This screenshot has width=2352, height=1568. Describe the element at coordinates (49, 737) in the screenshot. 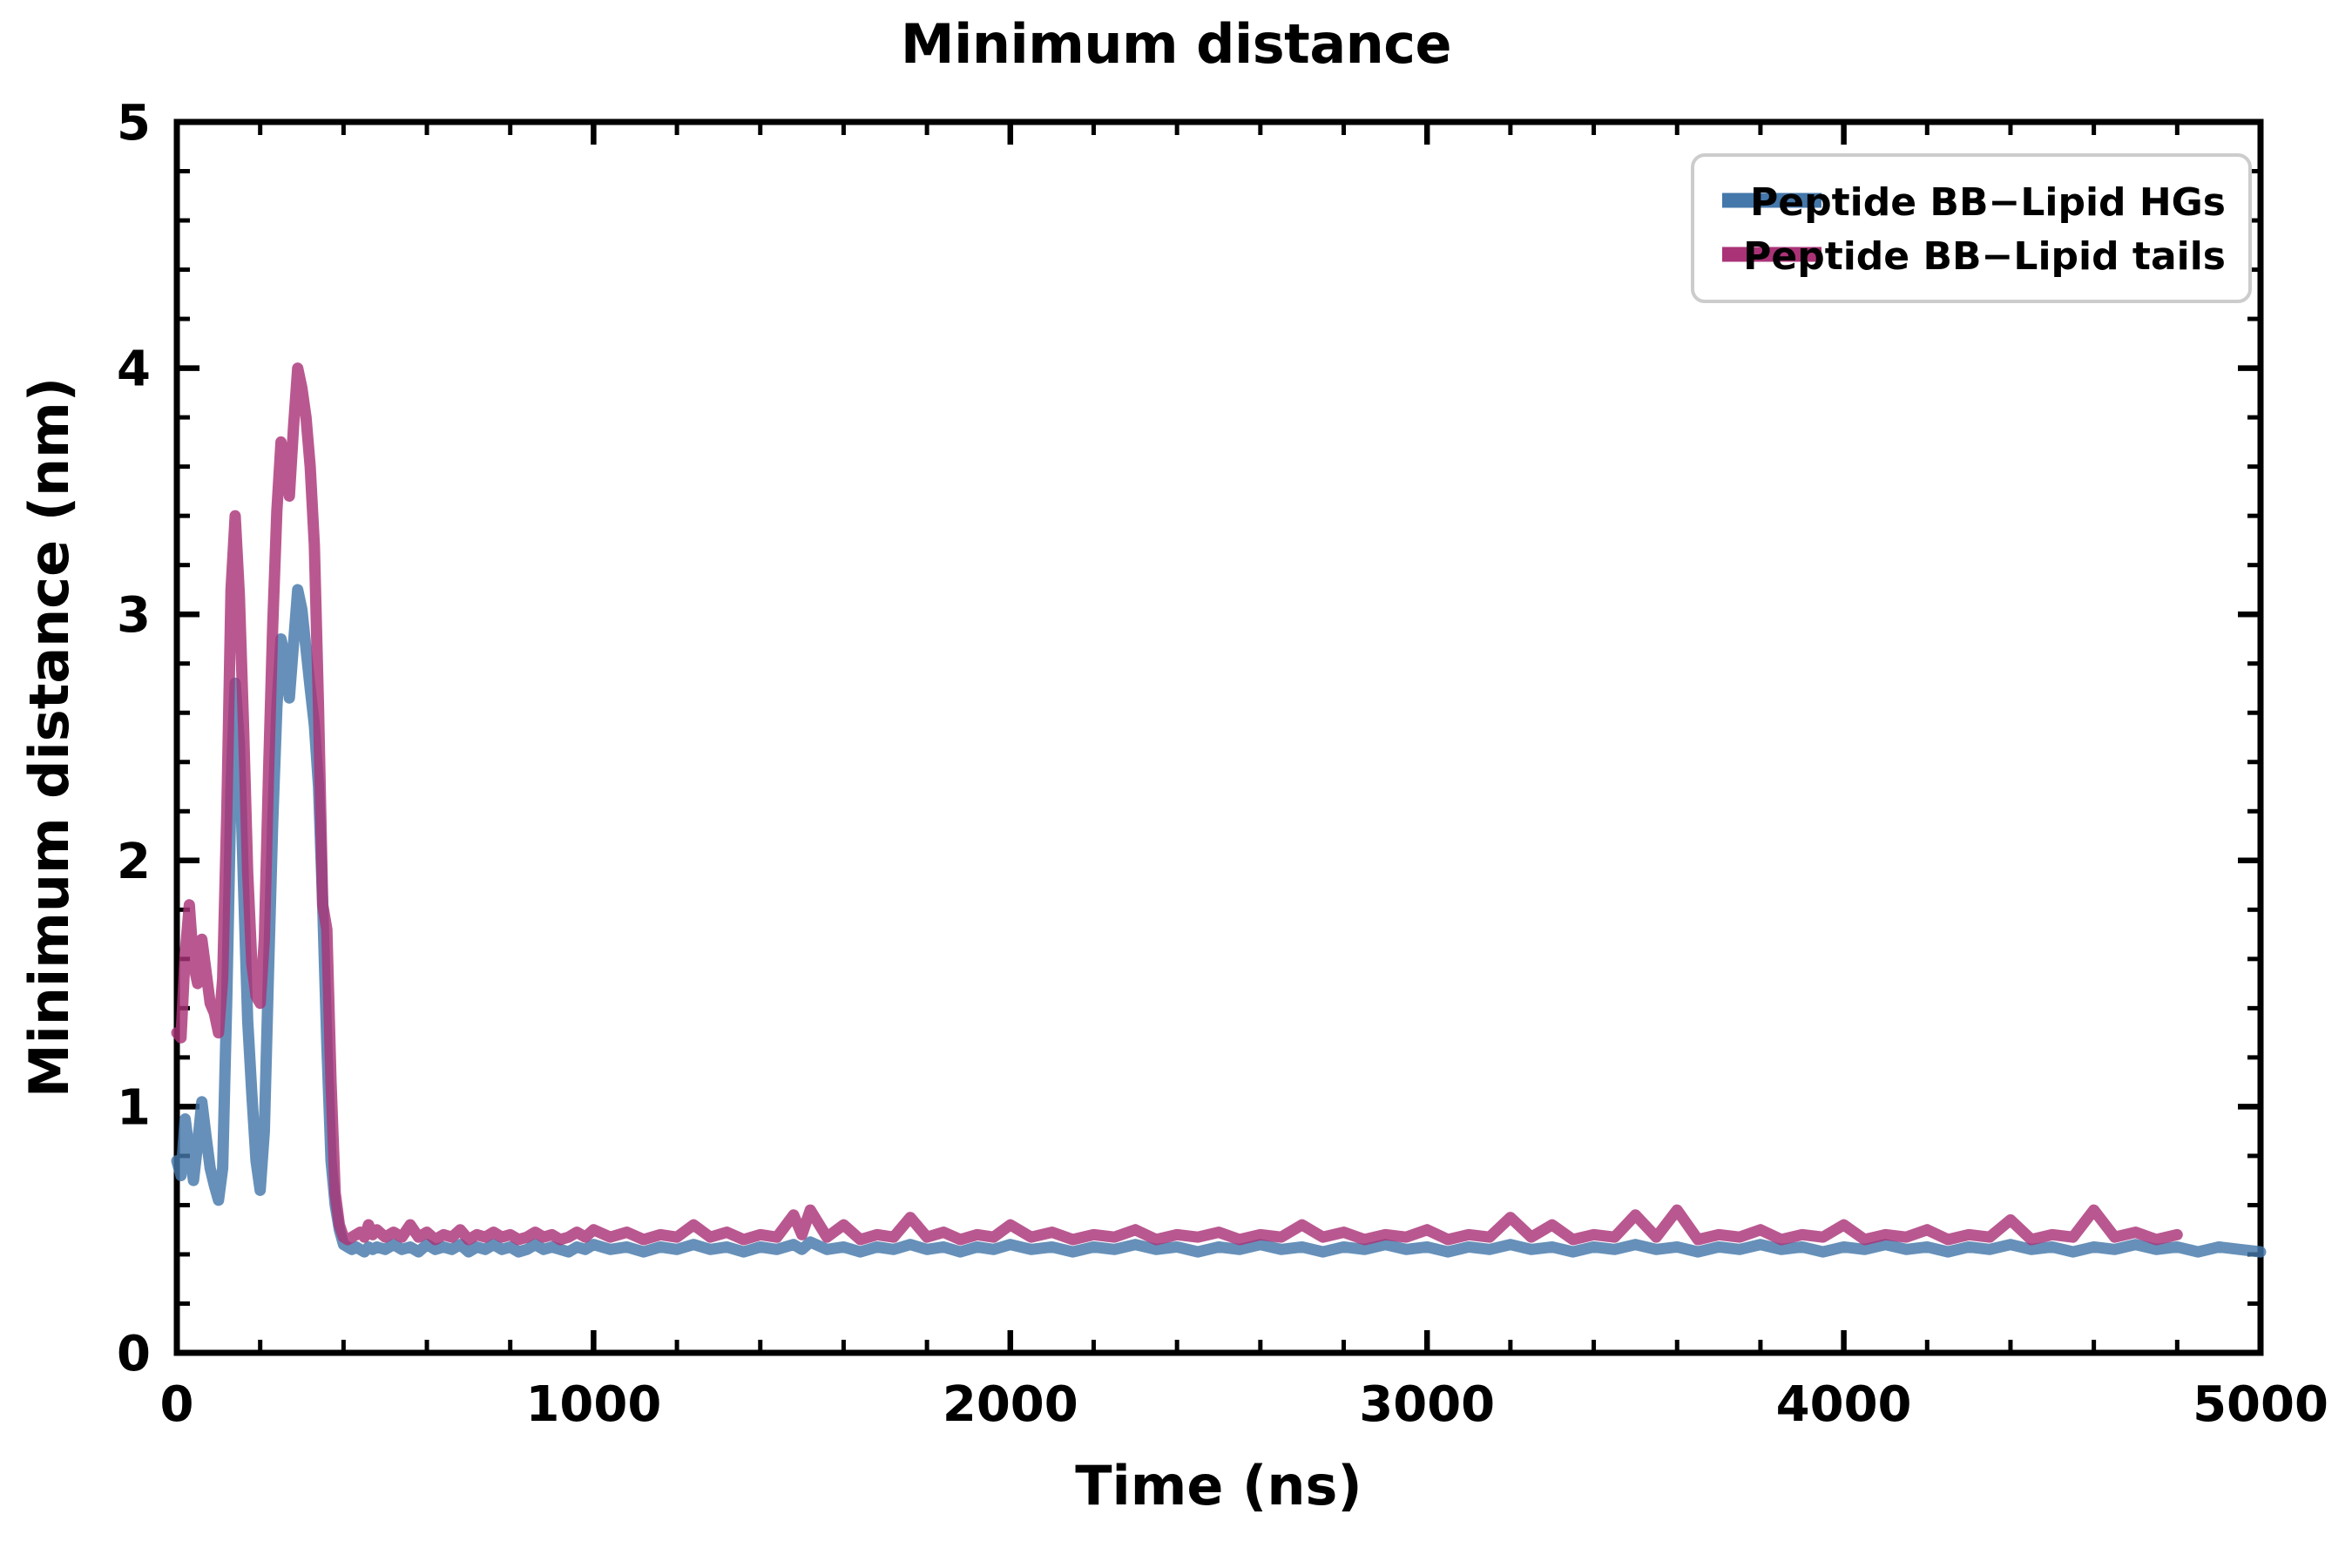

I see `y-axis-title: Minimum distance (nm)` at that location.